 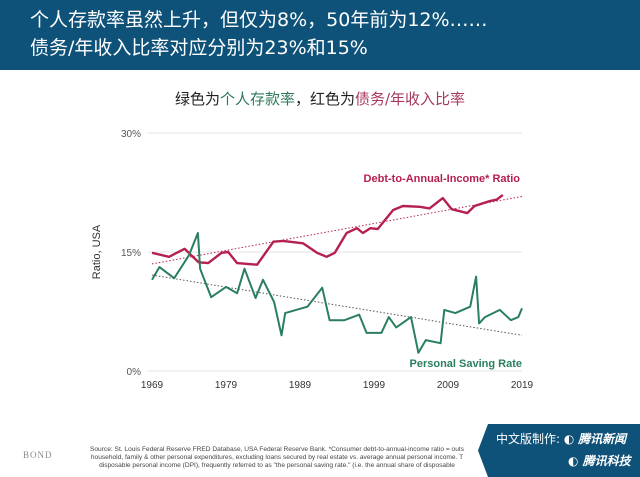 What do you see at coordinates (134, 372) in the screenshot?
I see `y-tick-label: 0%` at bounding box center [134, 372].